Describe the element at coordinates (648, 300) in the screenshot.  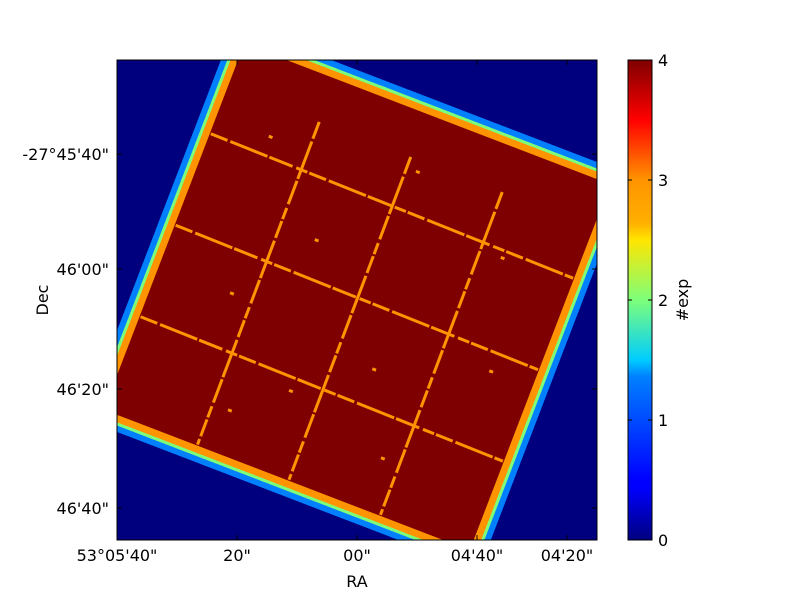
I see `colorbar-ticks: 0 1 2 3 4` at that location.